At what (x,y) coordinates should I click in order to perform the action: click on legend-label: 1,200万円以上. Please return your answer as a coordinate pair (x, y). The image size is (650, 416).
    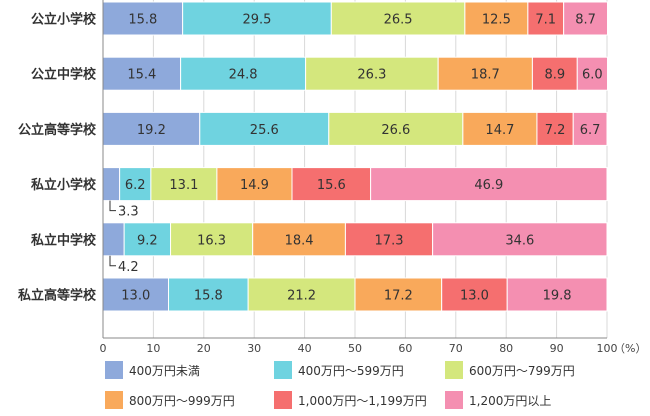
    Looking at the image, I should click on (510, 401).